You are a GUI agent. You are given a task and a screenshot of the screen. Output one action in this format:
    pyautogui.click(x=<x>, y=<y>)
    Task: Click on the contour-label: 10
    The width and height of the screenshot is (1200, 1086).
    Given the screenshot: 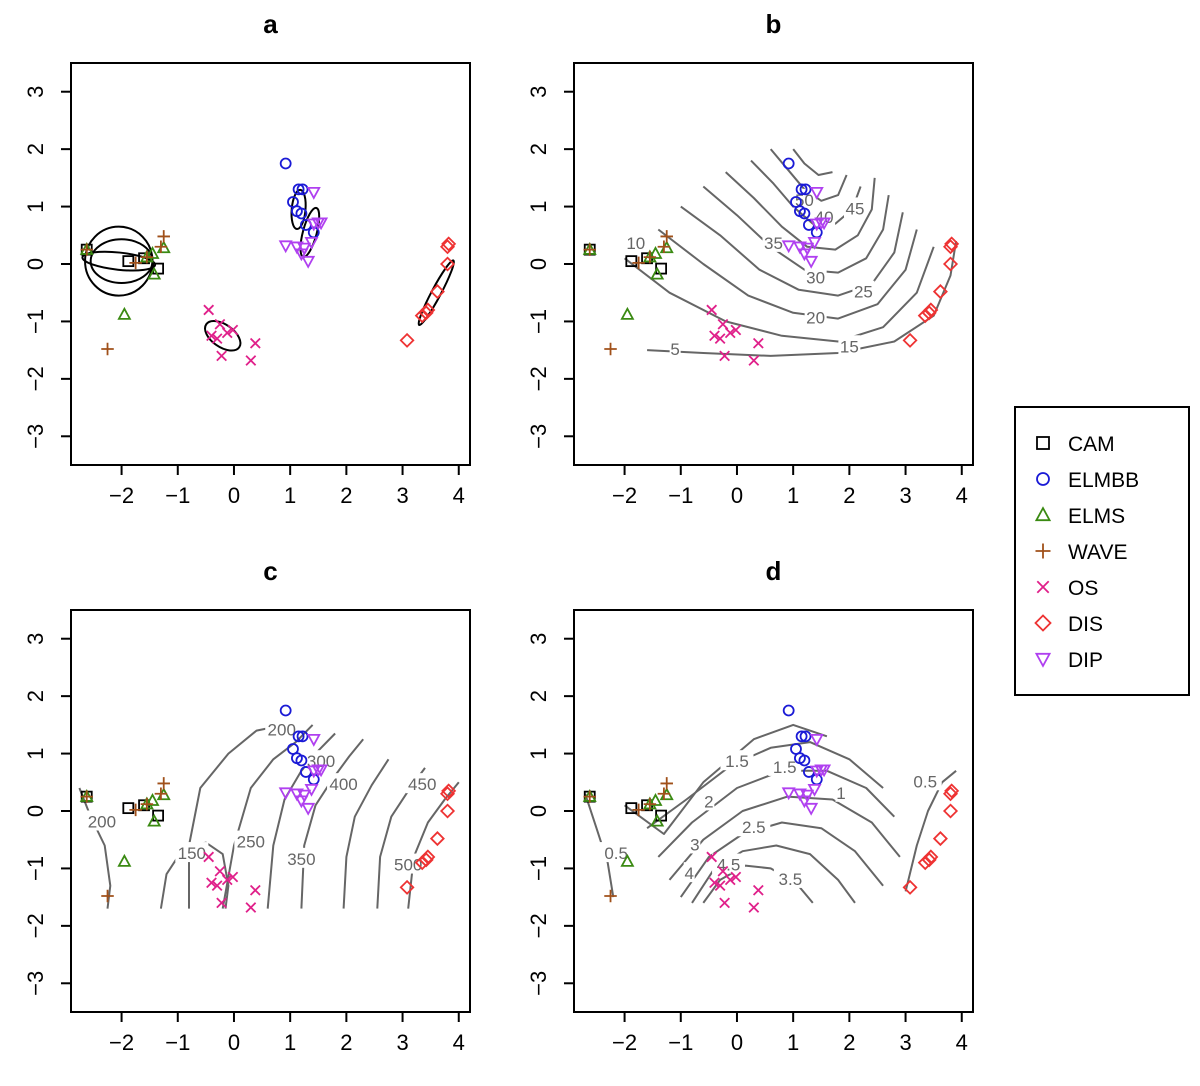 What is the action you would take?
    pyautogui.click(x=635, y=243)
    